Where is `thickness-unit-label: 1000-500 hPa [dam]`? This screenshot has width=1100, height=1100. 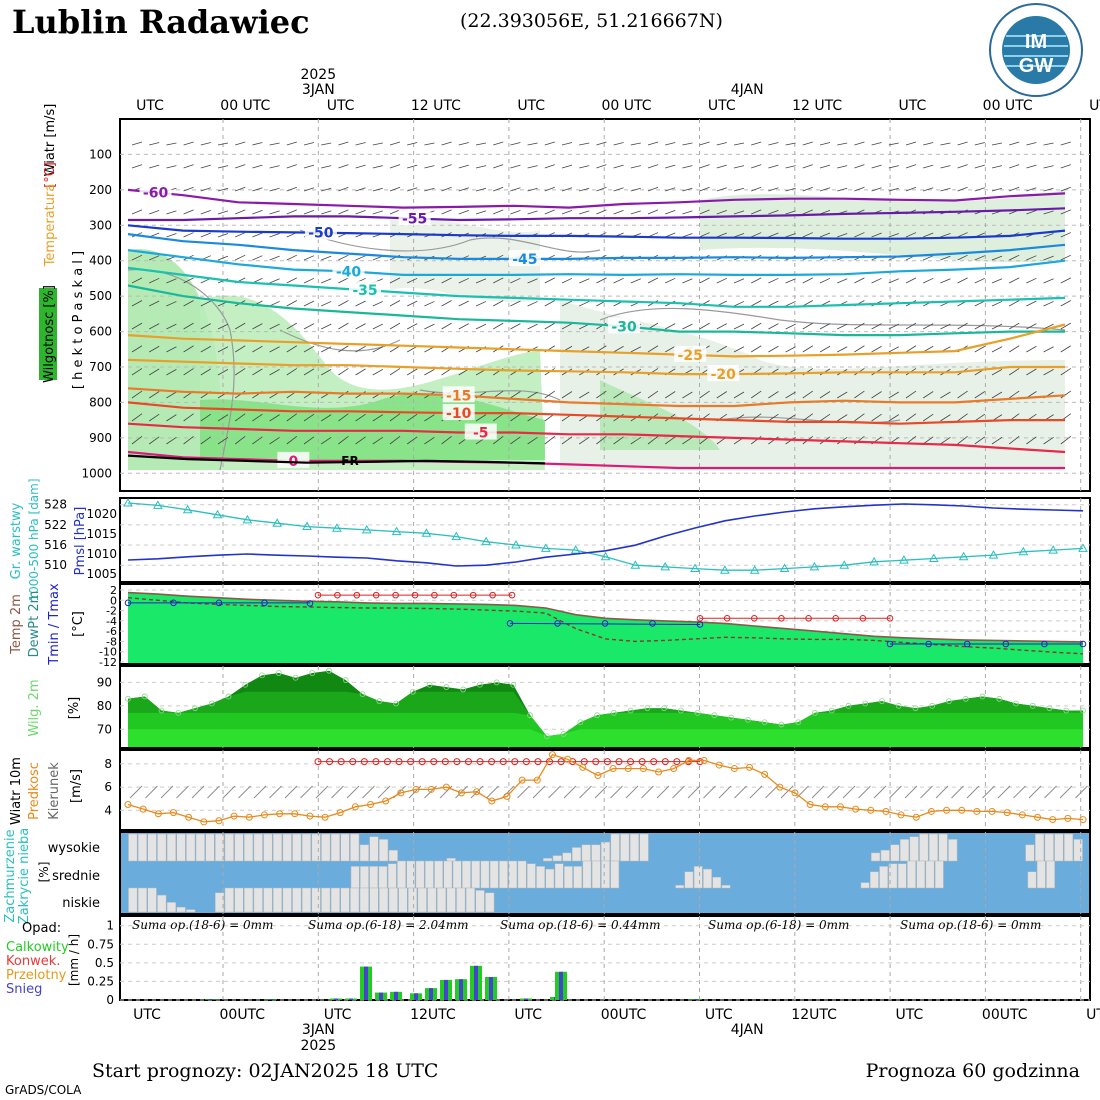 thickness-unit-label: 1000-500 hPa [dam] is located at coordinates (34, 539).